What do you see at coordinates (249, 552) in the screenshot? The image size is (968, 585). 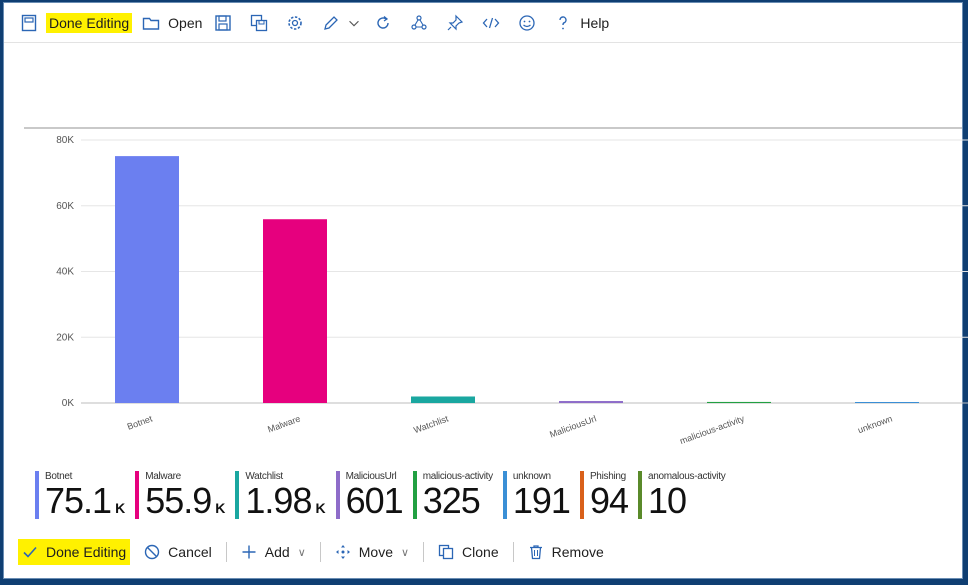 I see `plus-icon` at bounding box center [249, 552].